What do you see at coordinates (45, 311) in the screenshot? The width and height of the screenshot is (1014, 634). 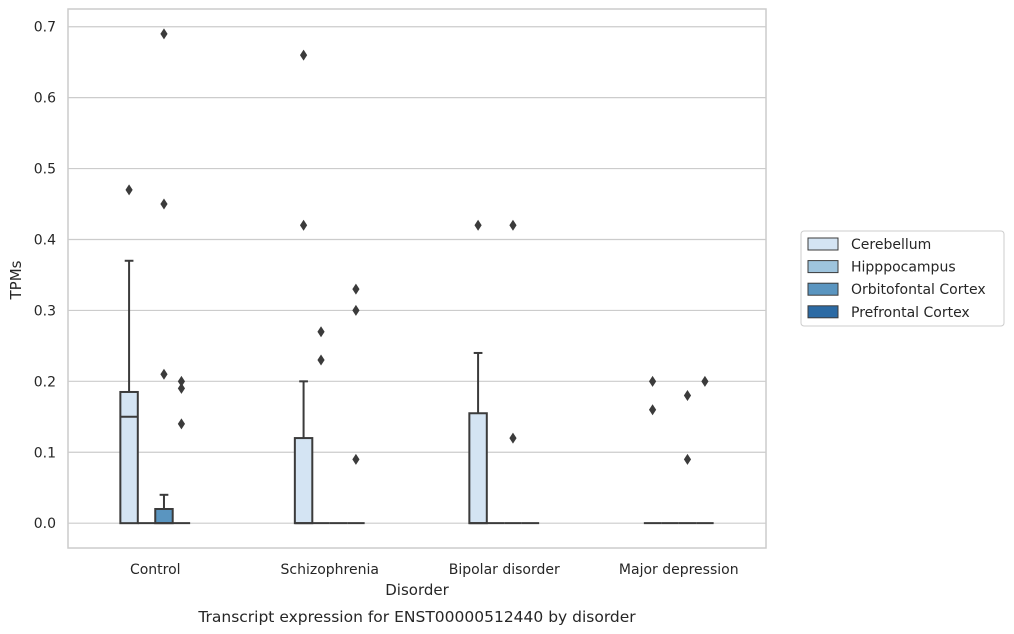 I see `y-tick-label: 0.3` at bounding box center [45, 311].